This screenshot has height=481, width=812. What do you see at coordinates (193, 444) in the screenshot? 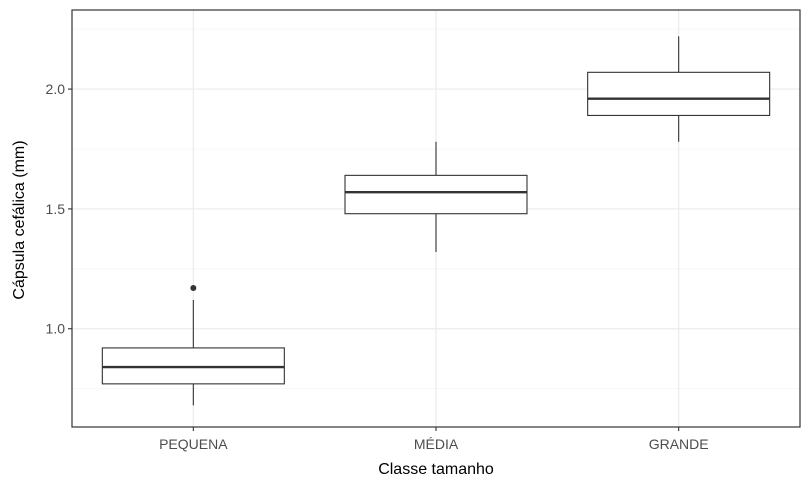
I see `x-tick-label: PEQUENA` at bounding box center [193, 444].